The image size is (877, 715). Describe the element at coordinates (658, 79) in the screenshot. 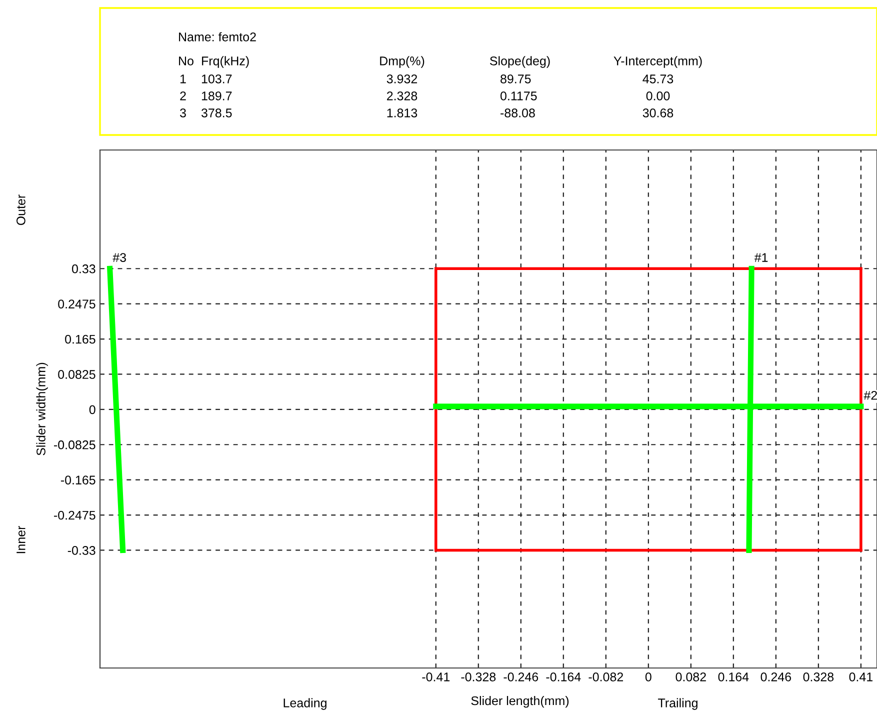

I see `text: 45.73` at that location.